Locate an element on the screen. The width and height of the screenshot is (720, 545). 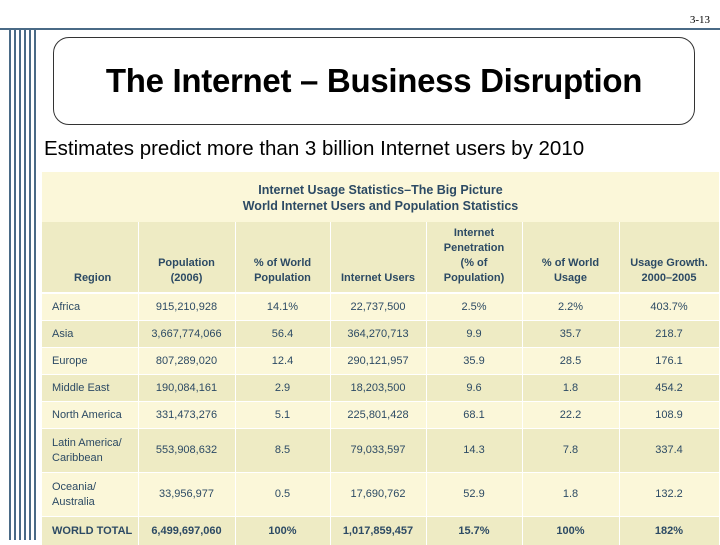
cell-world-population-pct: 12.4 is located at coordinates (282, 361).